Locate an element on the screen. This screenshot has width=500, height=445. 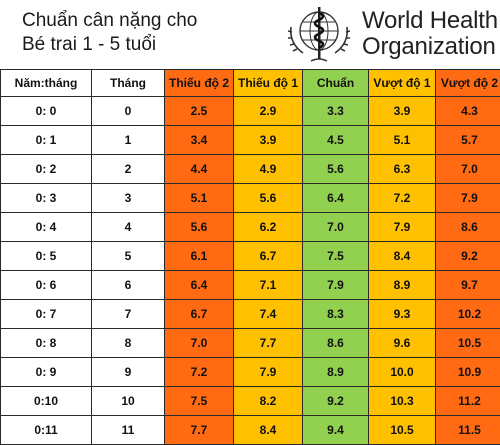
title-block: Chuẩn cân nặng cho Bé trai 1 - 5 tuổi is located at coordinates (109, 33).